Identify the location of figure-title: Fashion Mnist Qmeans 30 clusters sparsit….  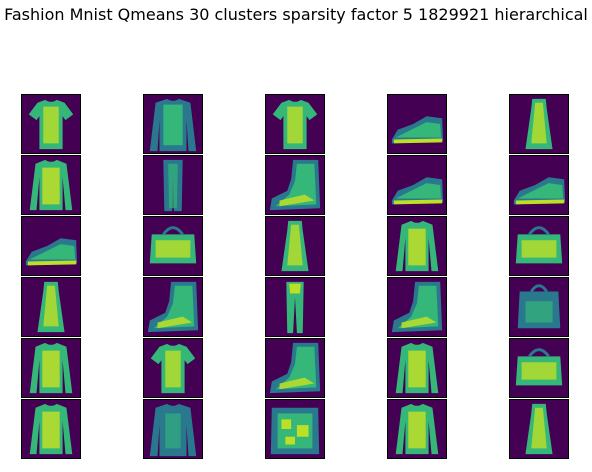
(296, 14).